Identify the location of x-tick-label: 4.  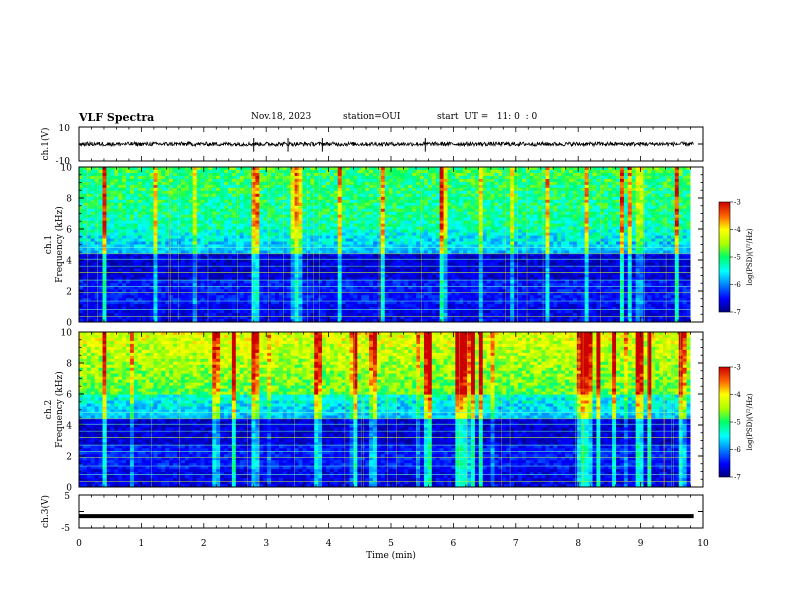
(329, 544).